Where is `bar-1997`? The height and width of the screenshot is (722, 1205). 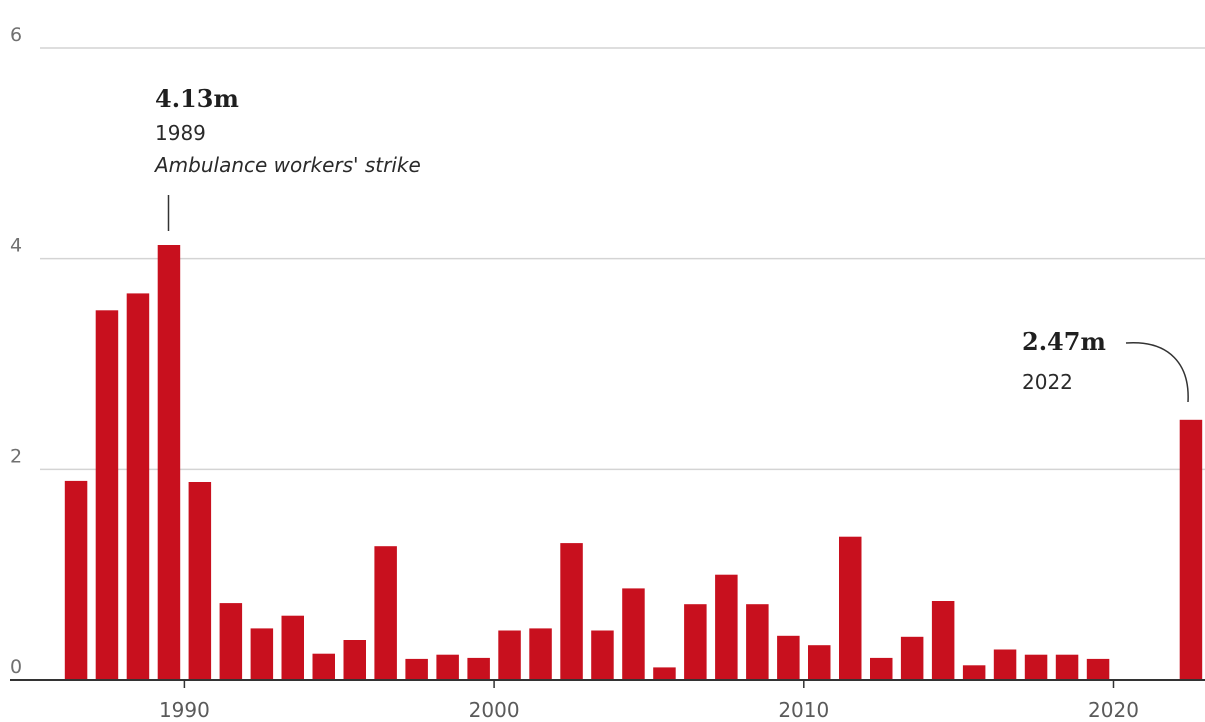 bar-1997 is located at coordinates (416, 669).